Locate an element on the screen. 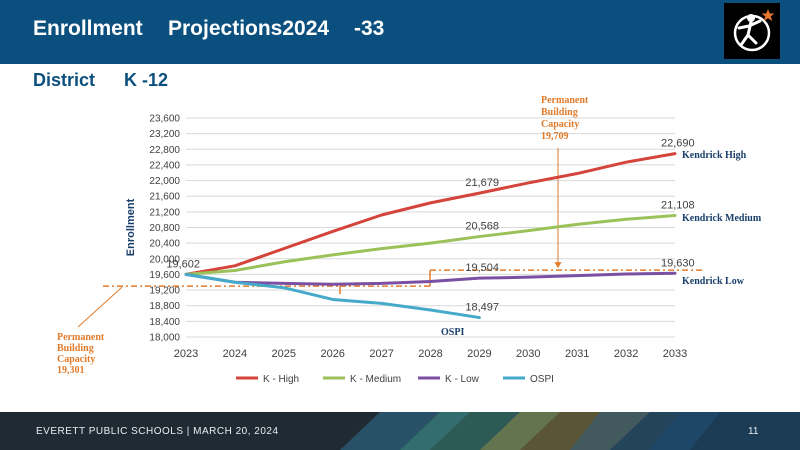 This screenshot has height=450, width=800. title-bar: Enrollment Projections2024 -33 is located at coordinates (400, 32).